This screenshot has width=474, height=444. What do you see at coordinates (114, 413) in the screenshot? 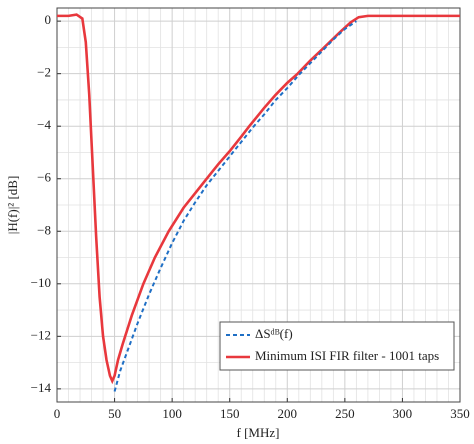
I see `x-tick-label: 50` at bounding box center [114, 413].